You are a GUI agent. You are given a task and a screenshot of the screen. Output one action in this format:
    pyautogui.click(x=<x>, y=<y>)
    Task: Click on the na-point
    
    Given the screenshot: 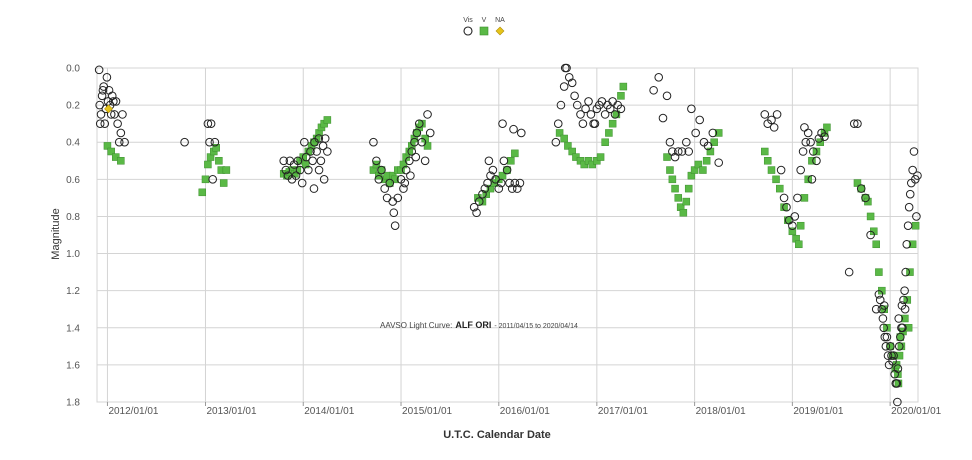 What is the action you would take?
    pyautogui.click(x=108, y=109)
    